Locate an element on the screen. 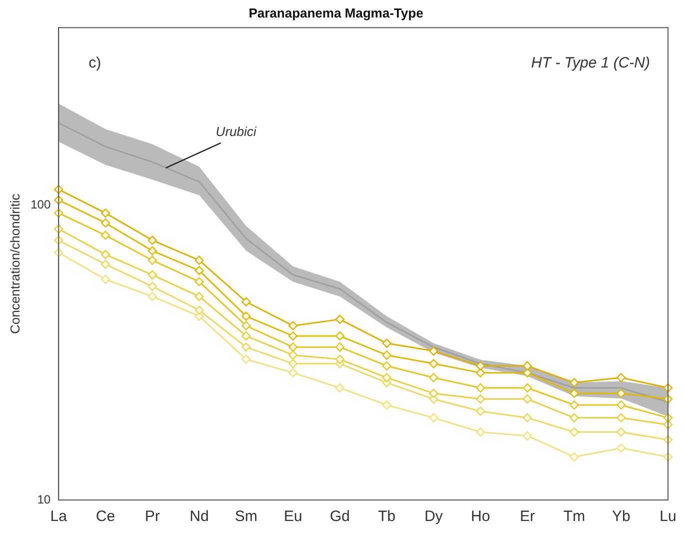 This screenshot has height=533, width=684. x-tick-label: Yb is located at coordinates (621, 517).